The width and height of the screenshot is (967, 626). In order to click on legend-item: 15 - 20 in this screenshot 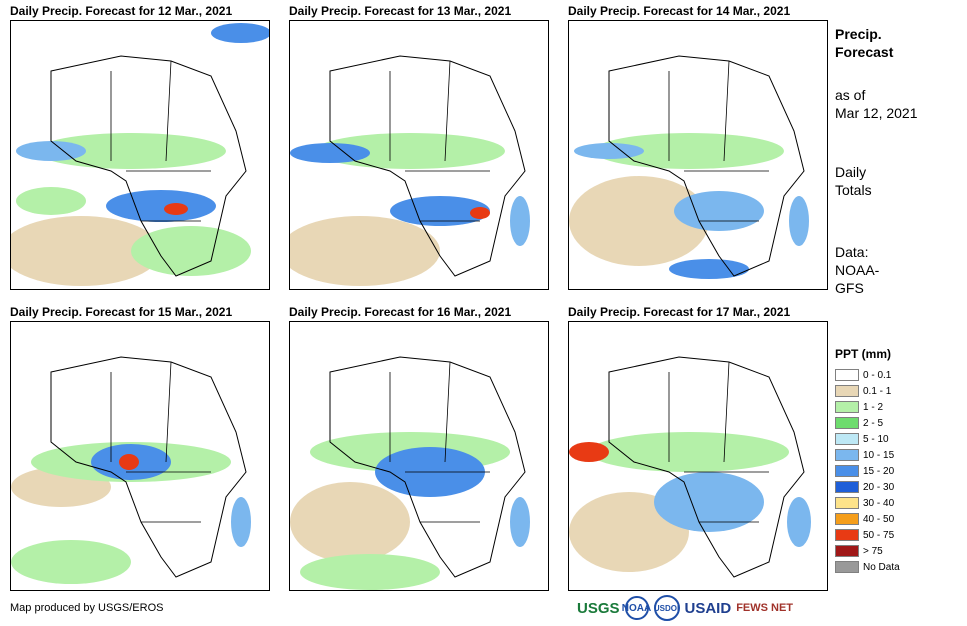, I will do `click(867, 471)`.